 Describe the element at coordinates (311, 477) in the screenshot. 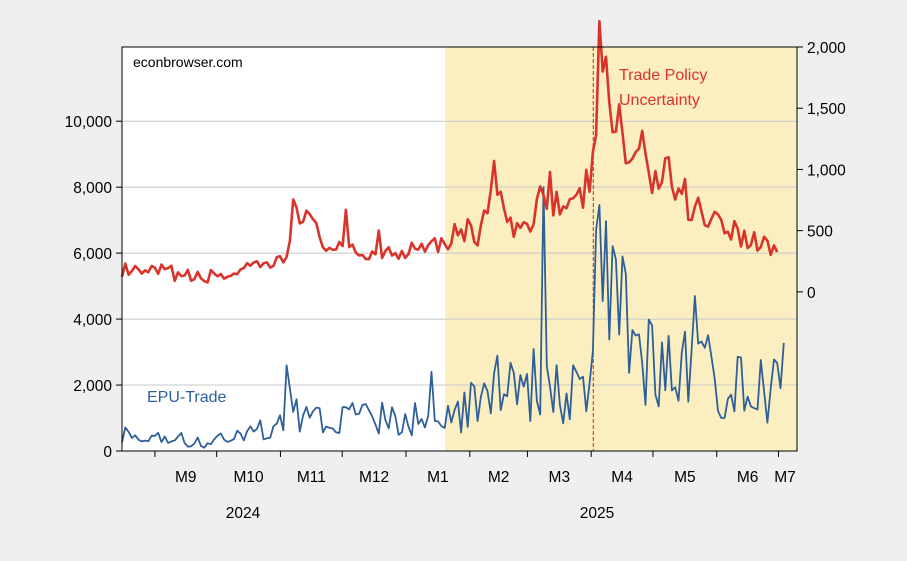

I see `x-axis-month-label: M11` at that location.